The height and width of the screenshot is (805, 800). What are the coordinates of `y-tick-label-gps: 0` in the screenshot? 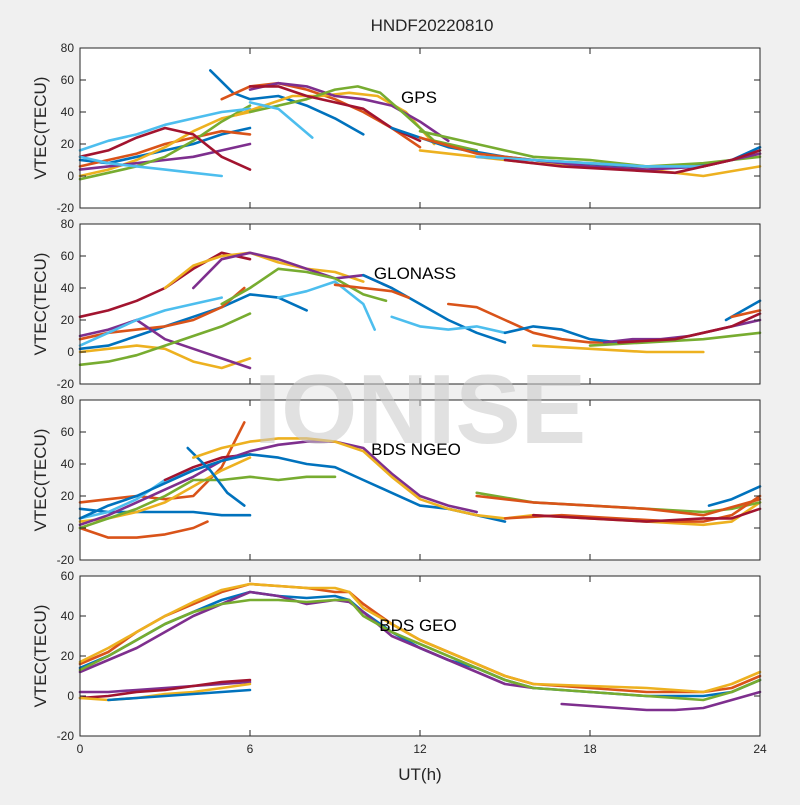 It's located at (70, 176).